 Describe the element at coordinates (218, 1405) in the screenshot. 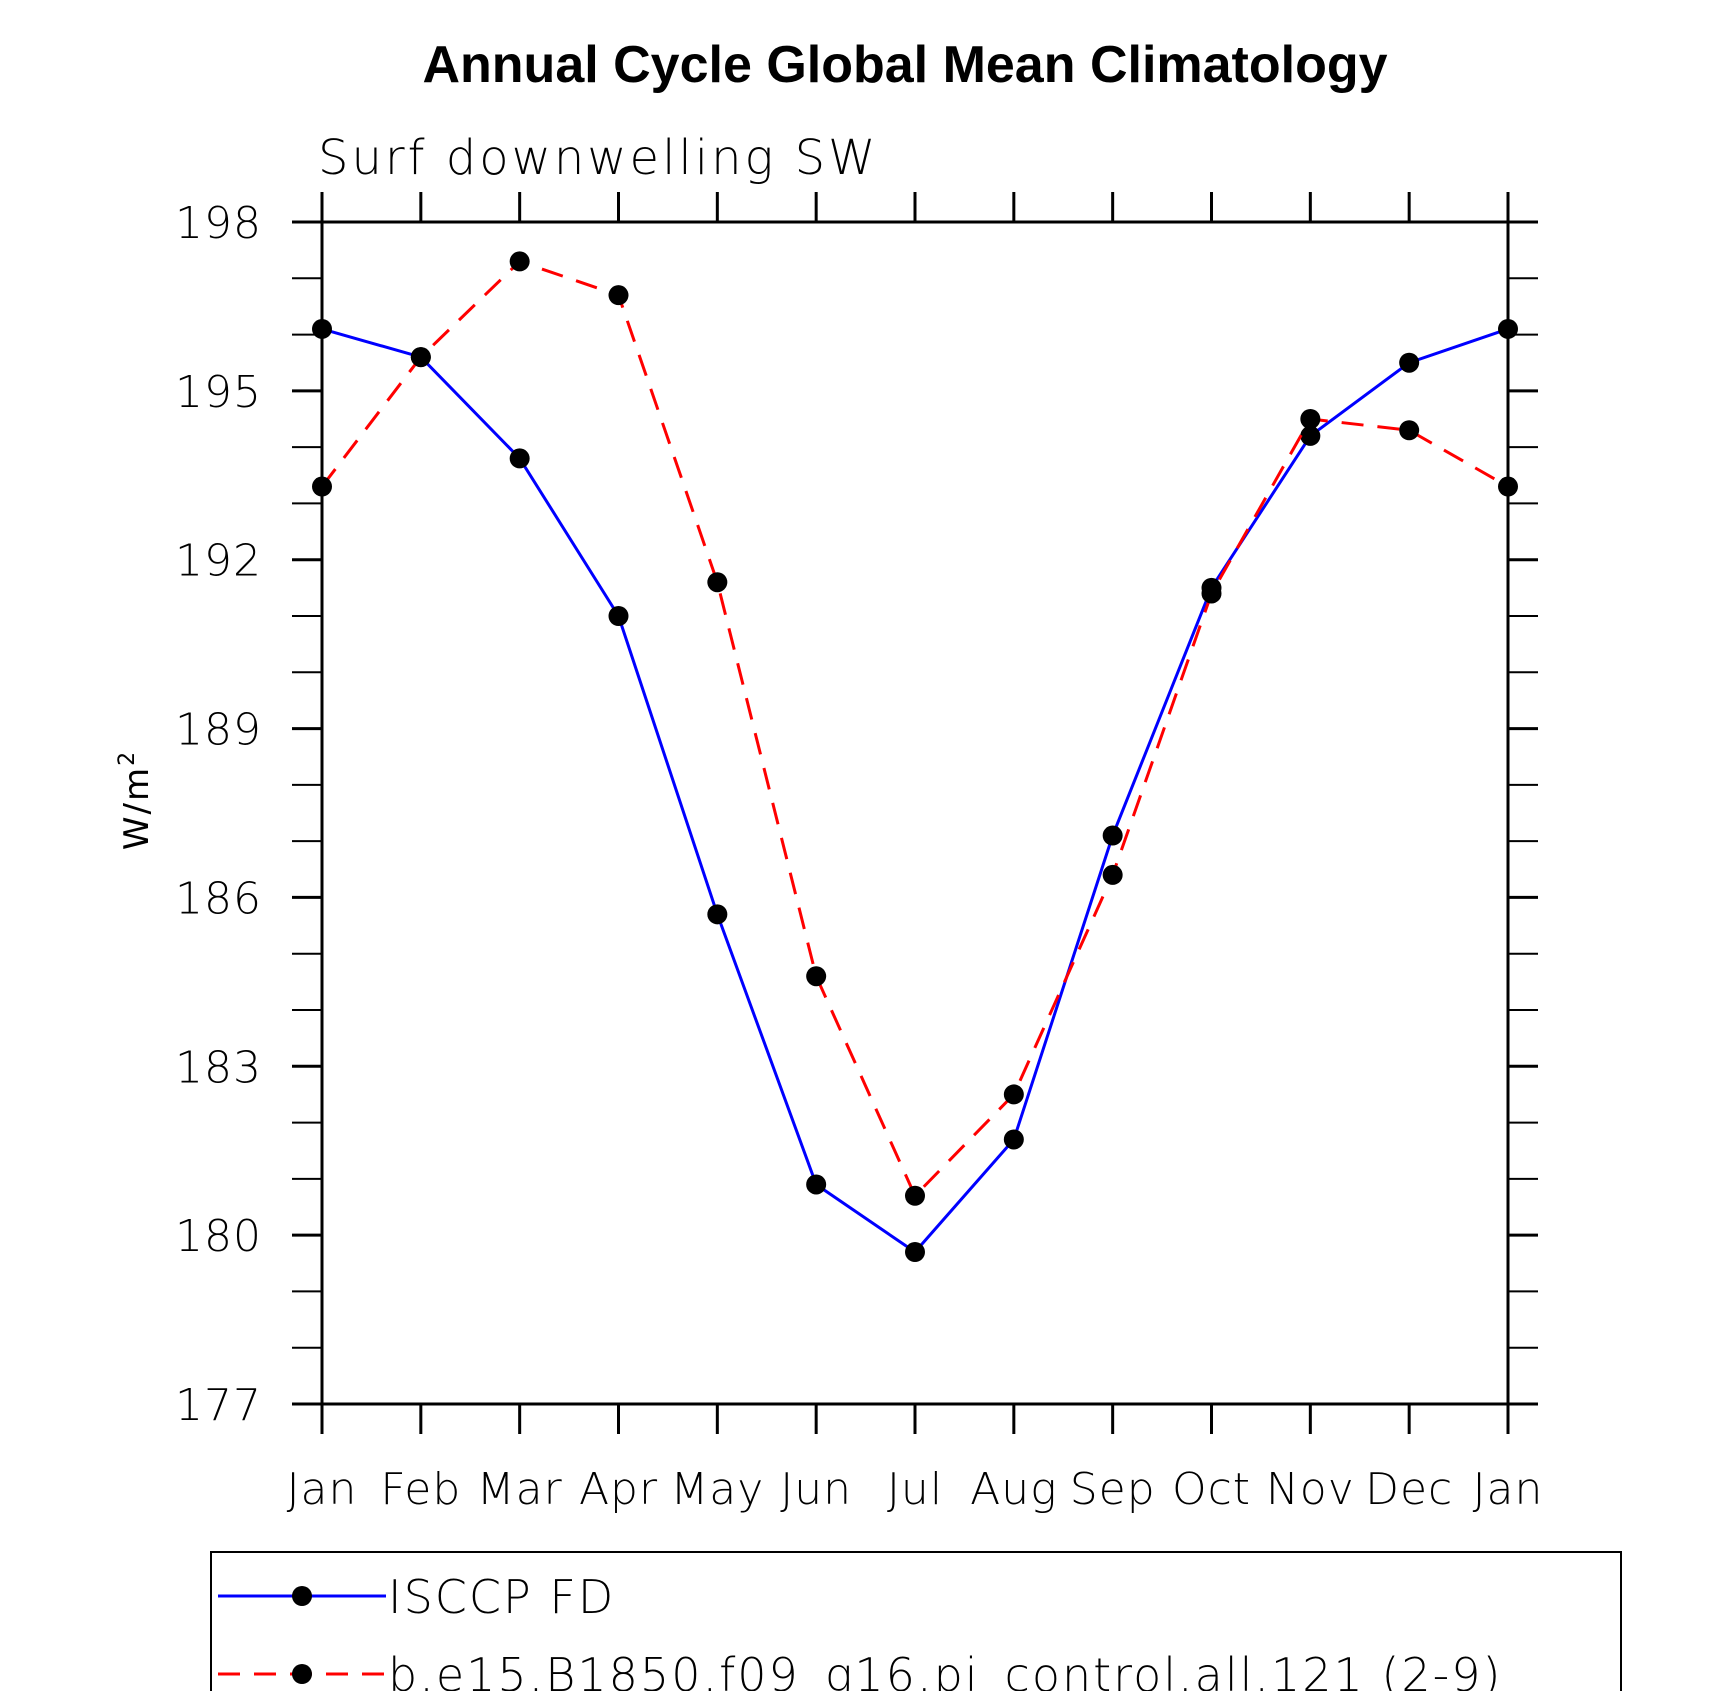

I see `y-tick-label: 177` at that location.